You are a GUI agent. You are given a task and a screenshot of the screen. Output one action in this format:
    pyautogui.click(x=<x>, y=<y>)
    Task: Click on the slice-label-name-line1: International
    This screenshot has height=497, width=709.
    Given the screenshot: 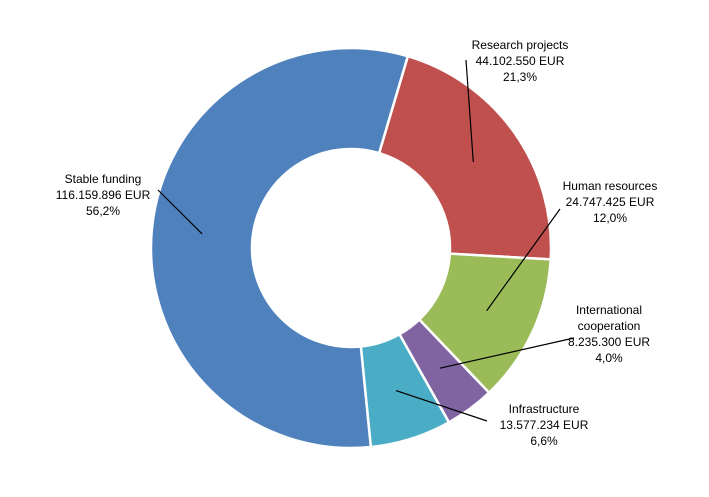 What is the action you would take?
    pyautogui.click(x=609, y=310)
    